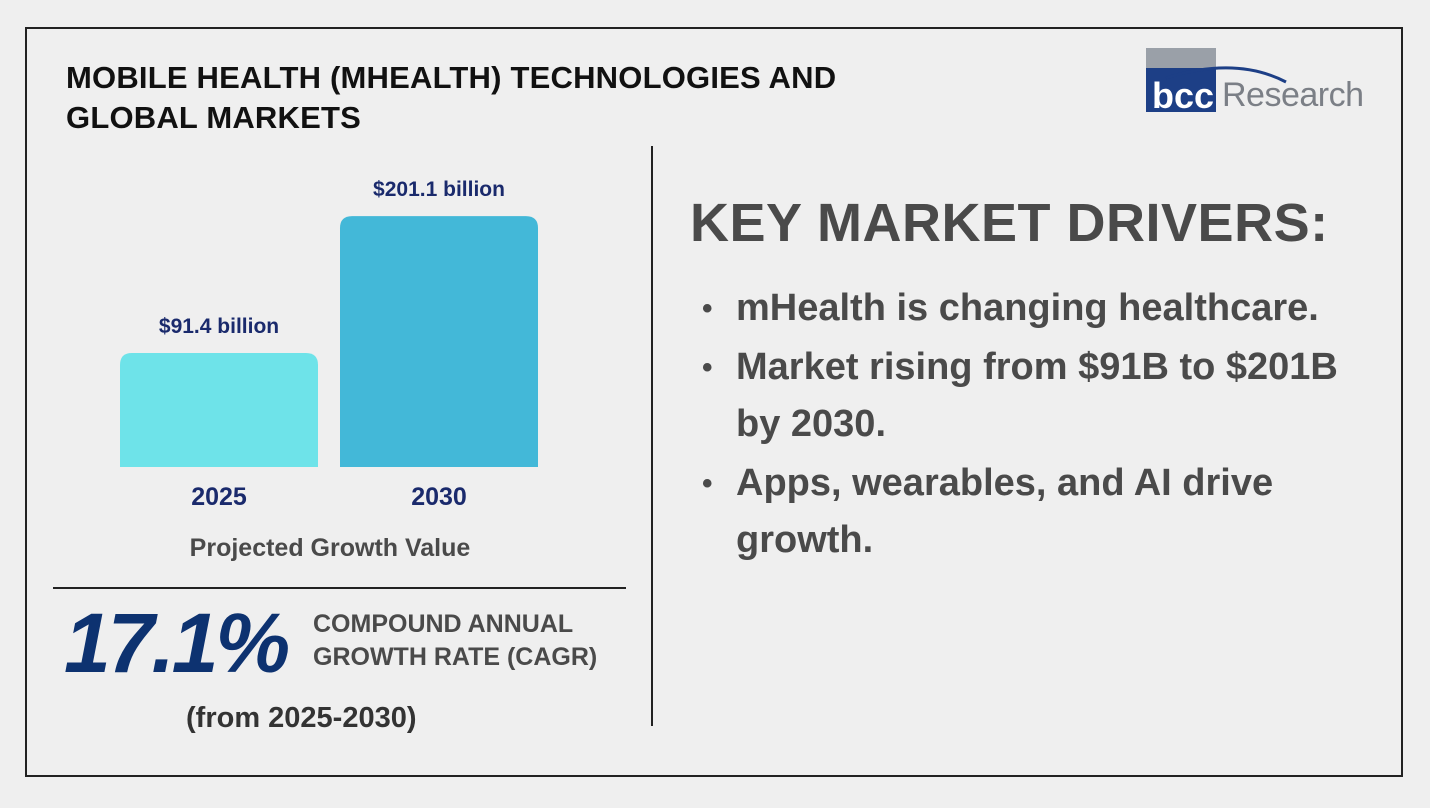  Describe the element at coordinates (219, 409) in the screenshot. I see `bar-2025` at that location.